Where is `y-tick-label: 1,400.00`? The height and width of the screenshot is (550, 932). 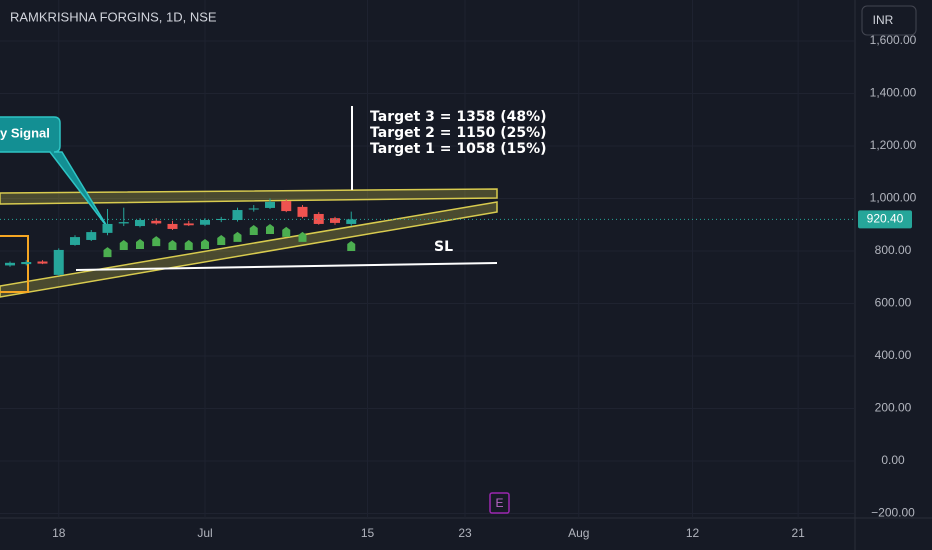
y-tick-label: 1,400.00 is located at coordinates (893, 93).